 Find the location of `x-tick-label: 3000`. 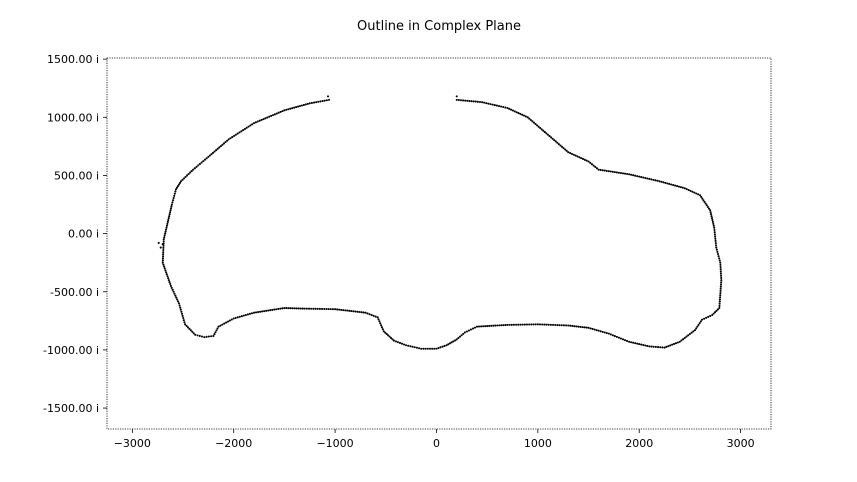

x-tick-label: 3000 is located at coordinates (741, 443).